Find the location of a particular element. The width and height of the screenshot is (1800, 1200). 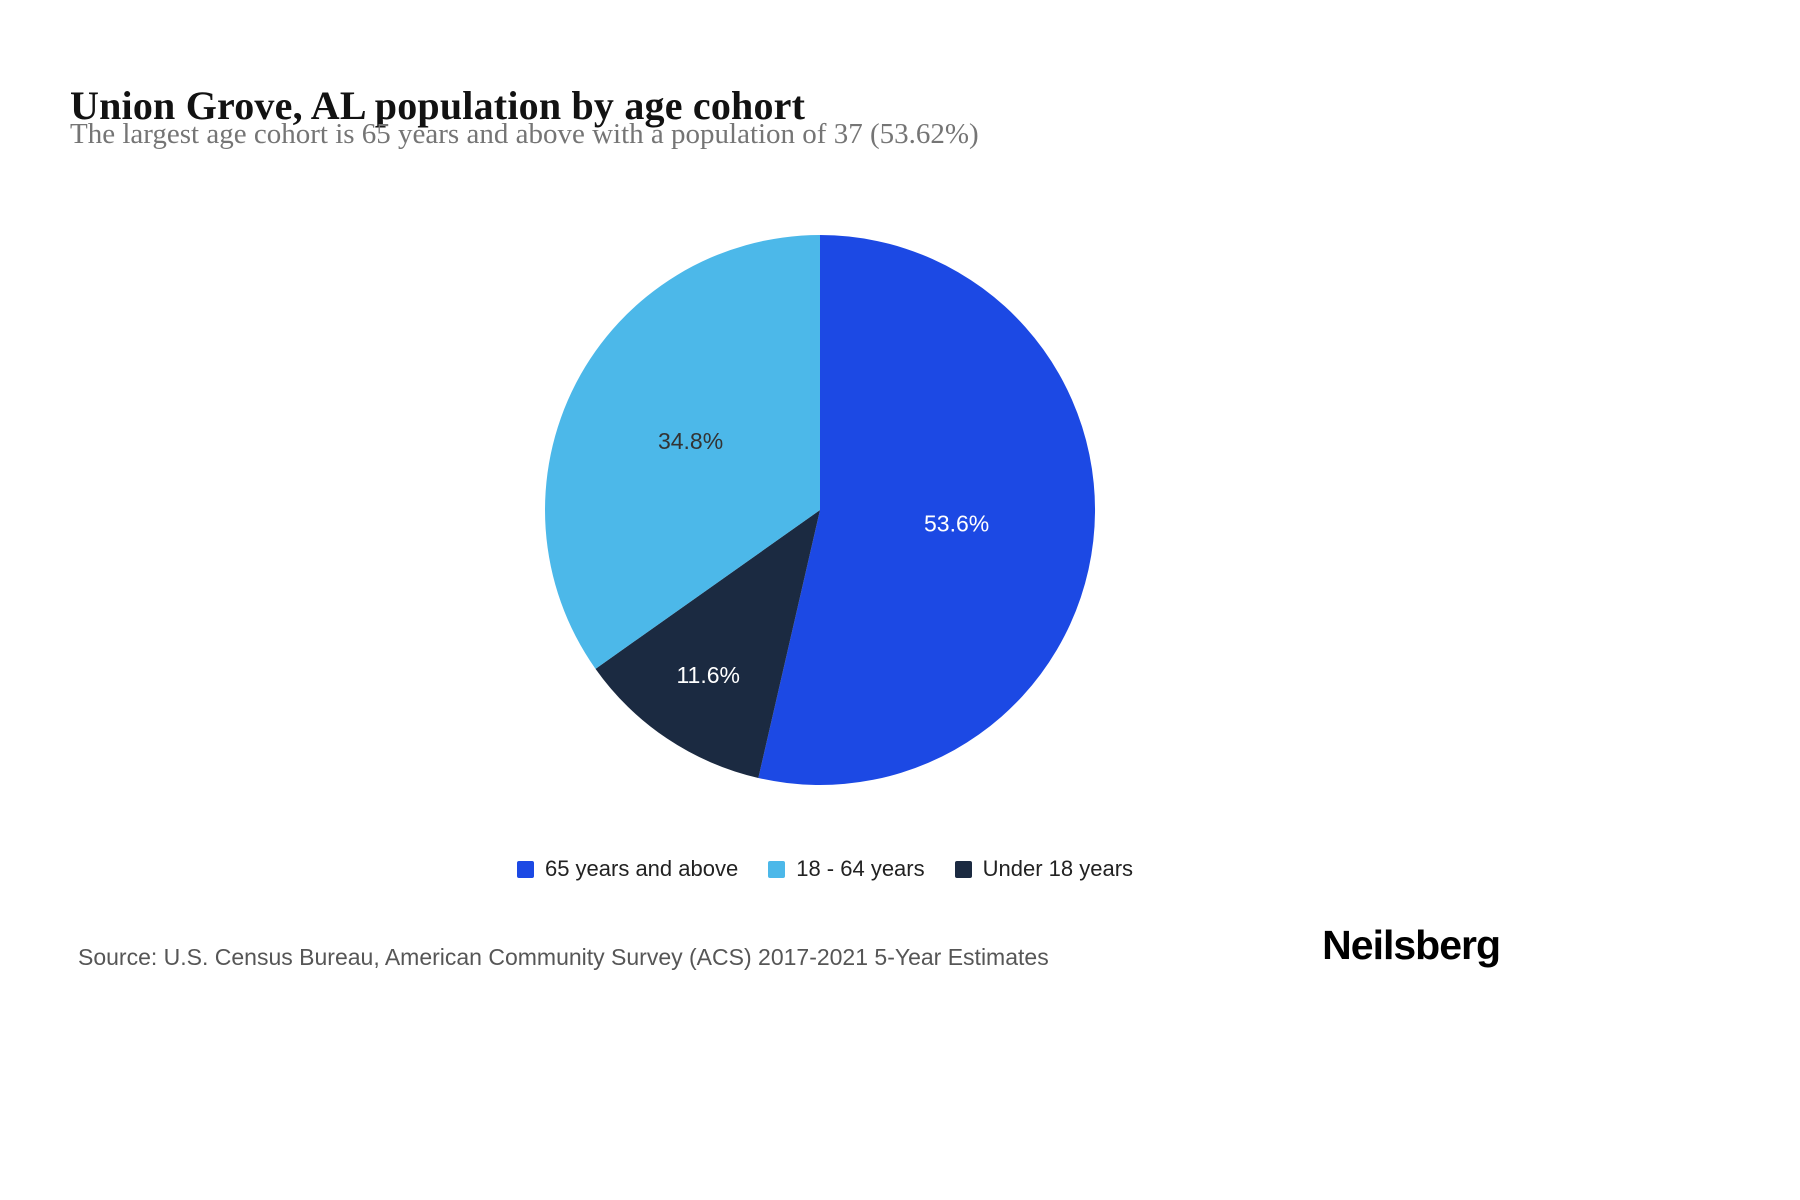

legend-label: Under 18 years is located at coordinates (1058, 868).